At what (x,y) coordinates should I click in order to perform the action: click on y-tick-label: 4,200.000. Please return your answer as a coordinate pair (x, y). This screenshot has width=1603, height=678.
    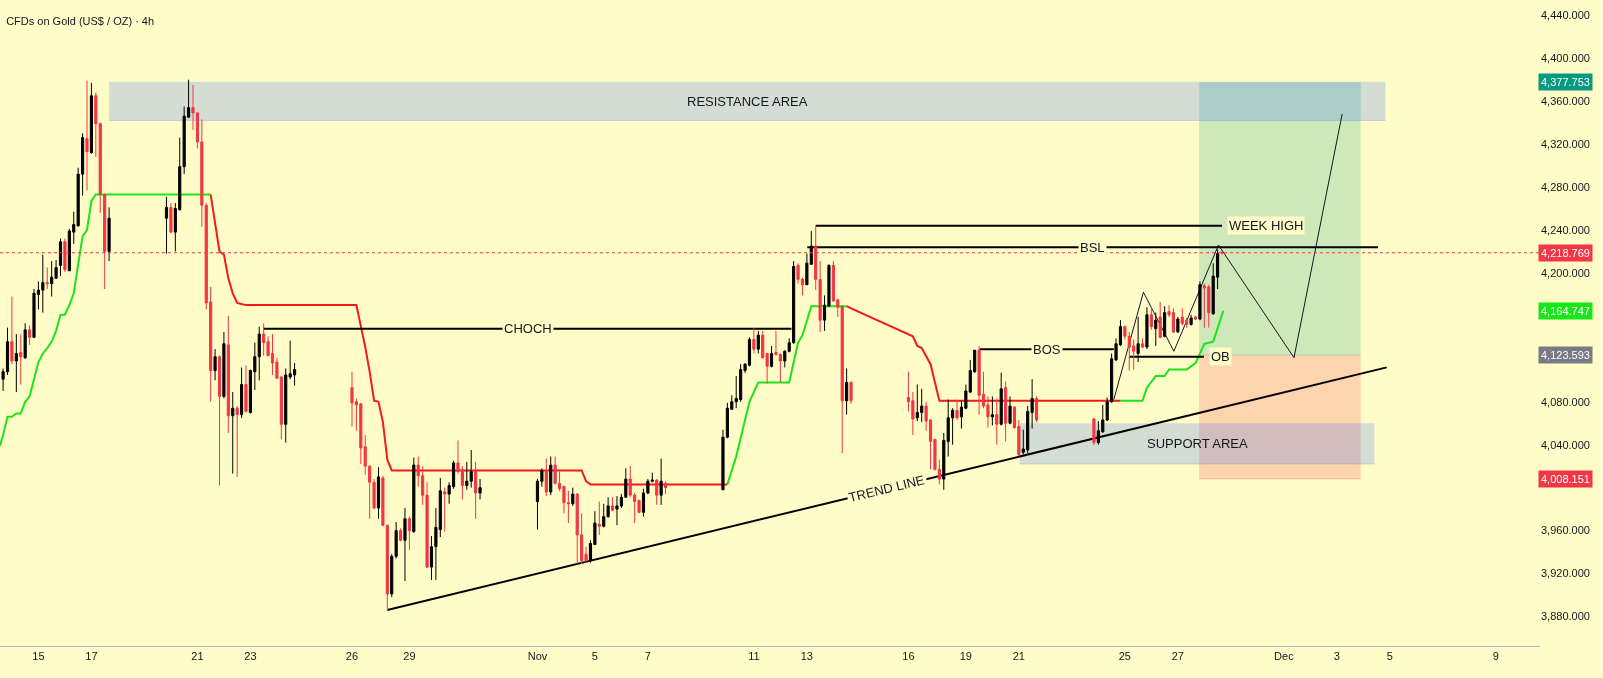
    Looking at the image, I should click on (1565, 272).